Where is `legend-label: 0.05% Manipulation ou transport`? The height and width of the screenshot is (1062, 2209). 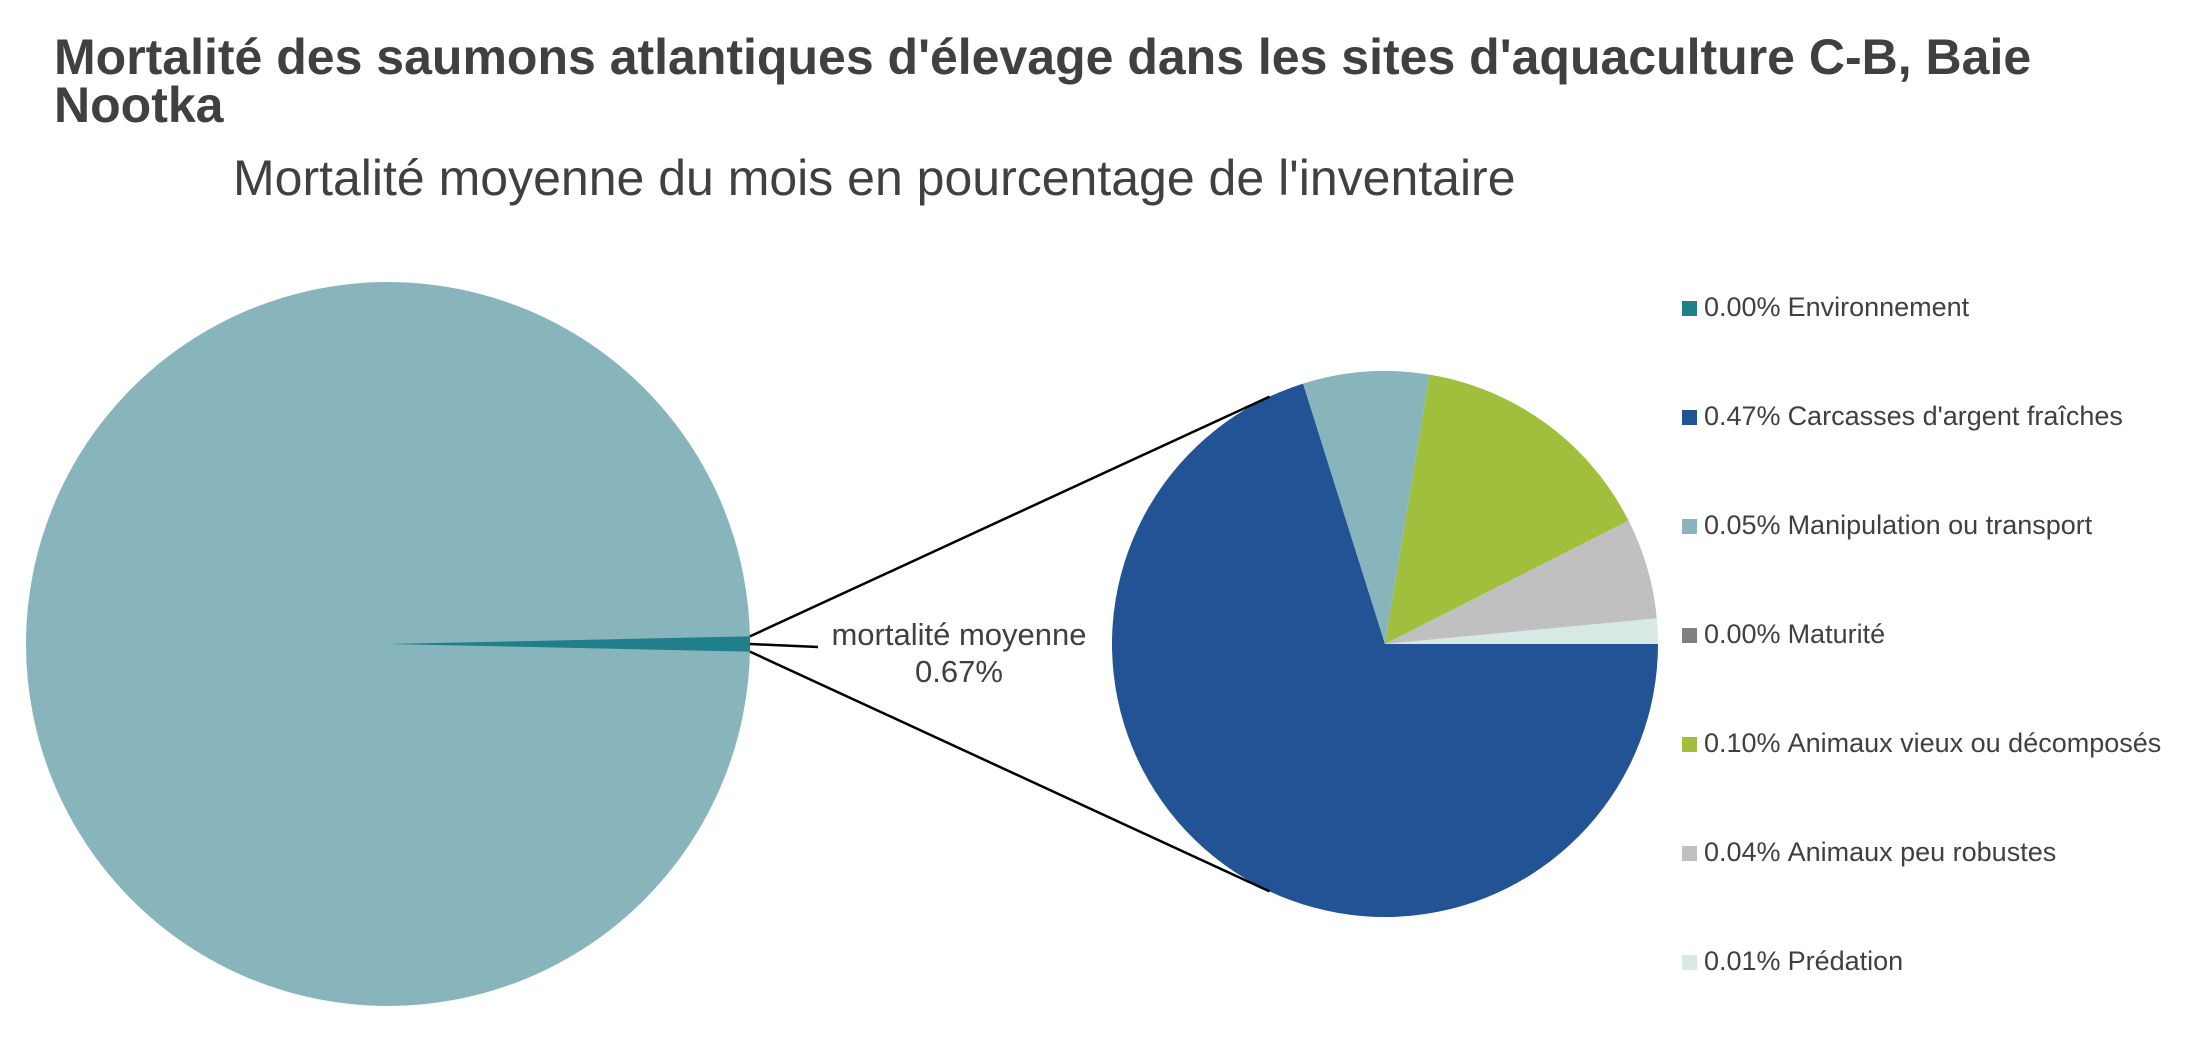
legend-label: 0.05% Manipulation ou transport is located at coordinates (1898, 525).